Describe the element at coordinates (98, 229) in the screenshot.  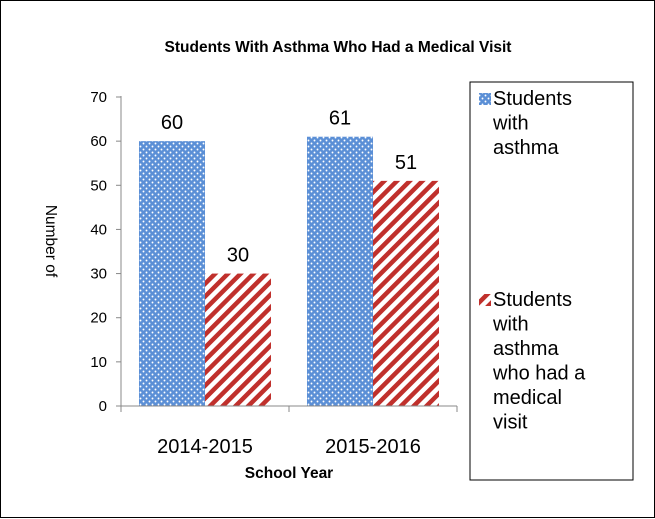
I see `y-tick-label: 40` at that location.